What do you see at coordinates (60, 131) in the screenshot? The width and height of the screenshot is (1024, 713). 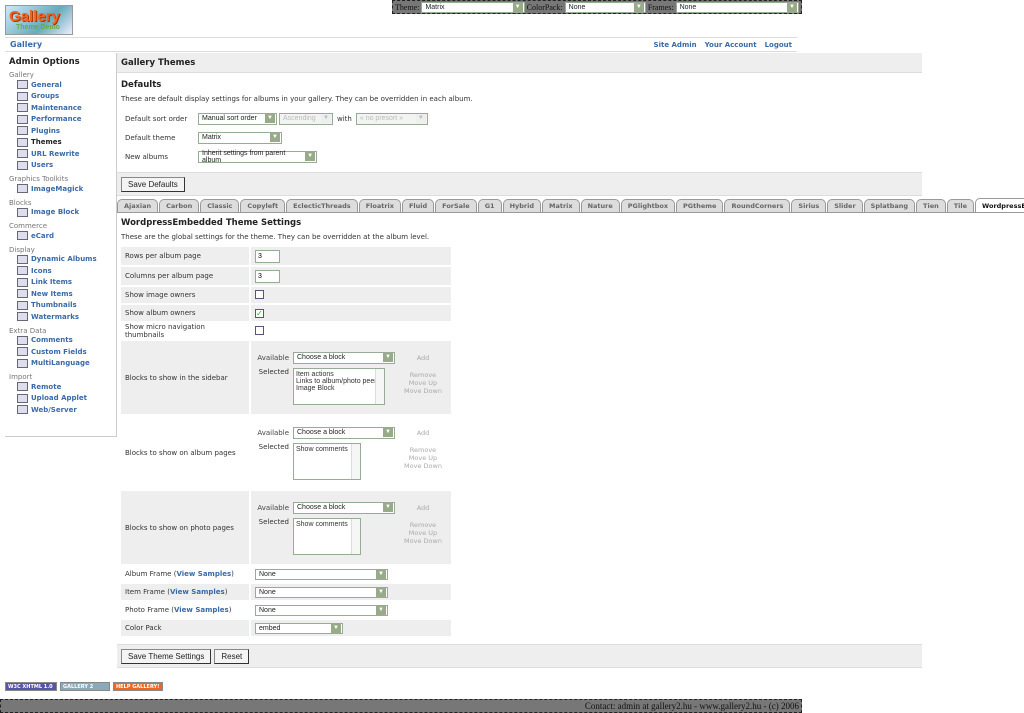 I see `sidebar-item-plugins: Plugins` at bounding box center [60, 131].